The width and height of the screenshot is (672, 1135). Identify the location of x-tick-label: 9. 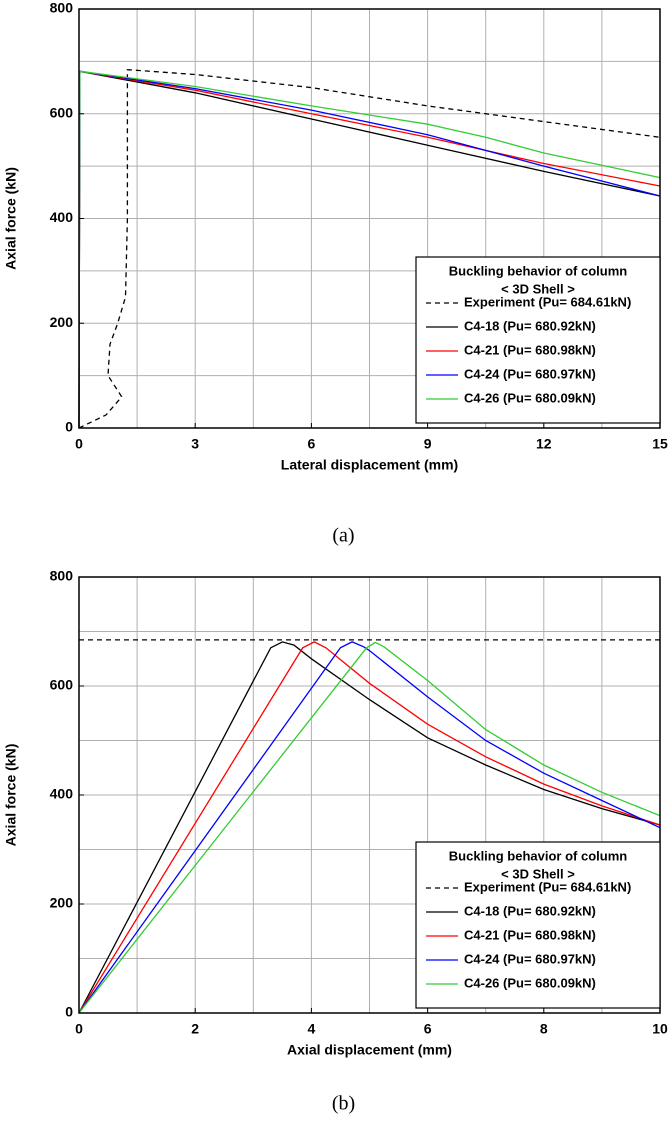
(428, 444).